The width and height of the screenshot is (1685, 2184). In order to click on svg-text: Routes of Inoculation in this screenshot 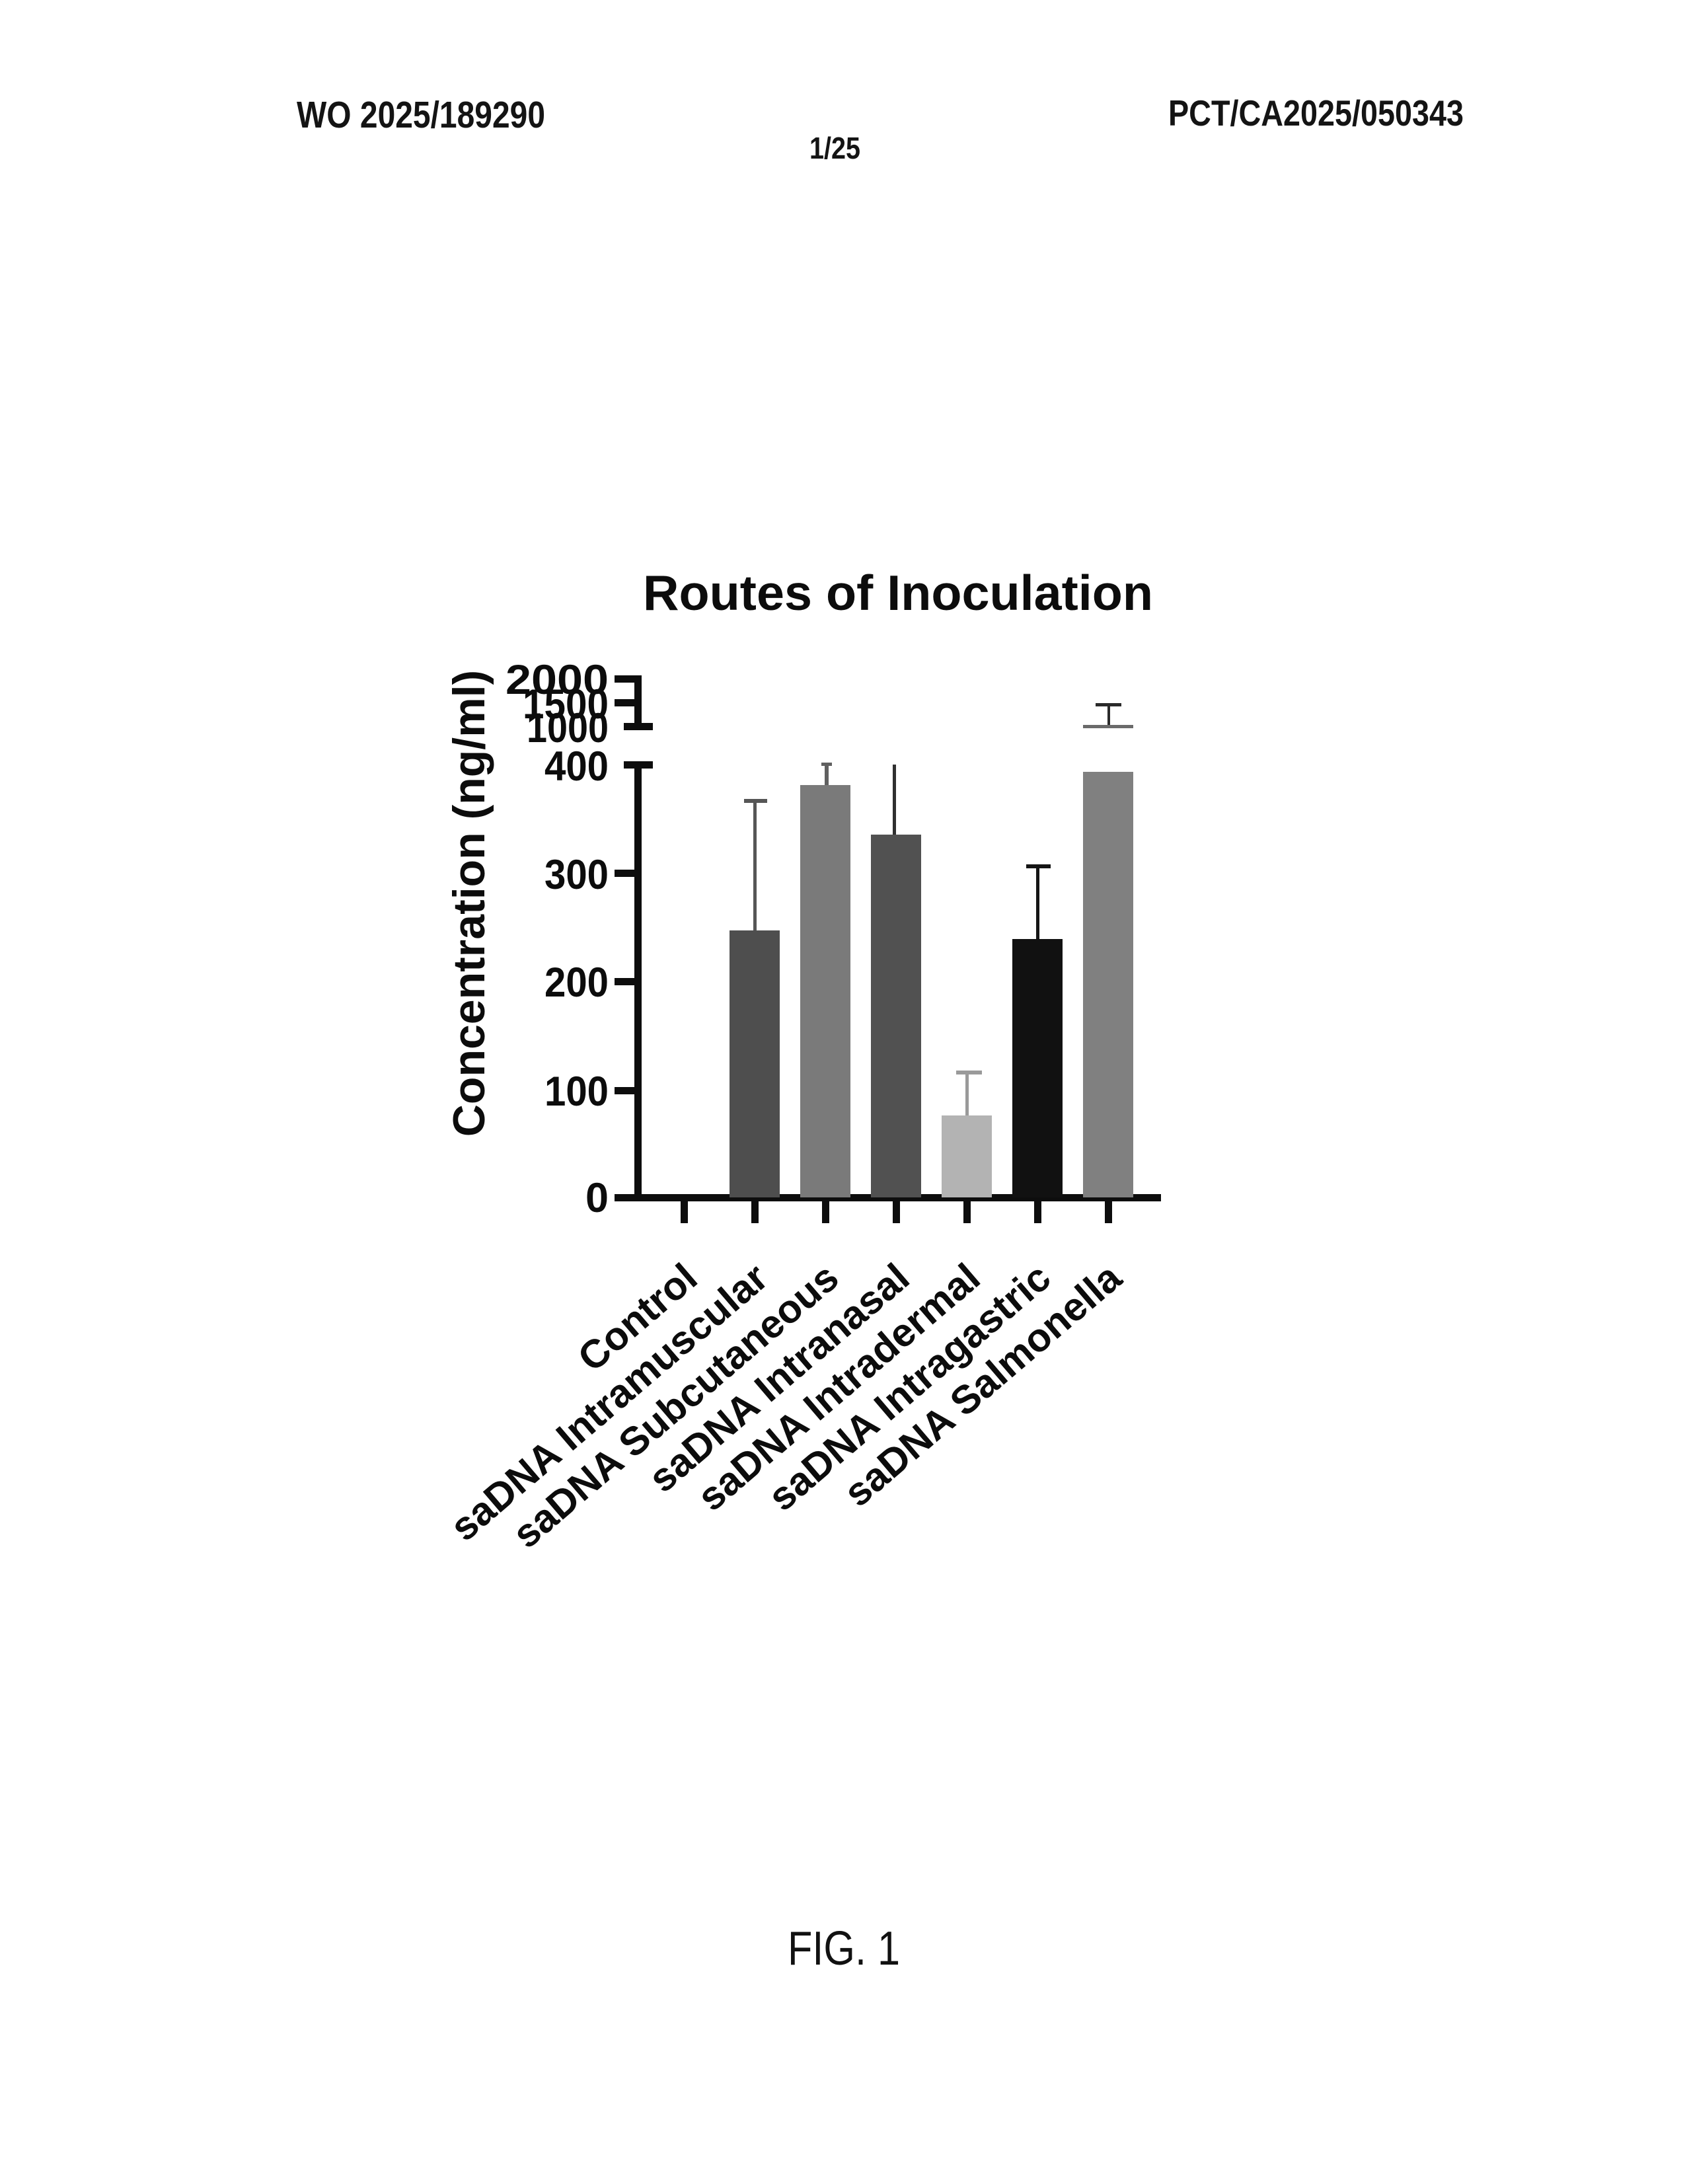, I will do `click(898, 593)`.